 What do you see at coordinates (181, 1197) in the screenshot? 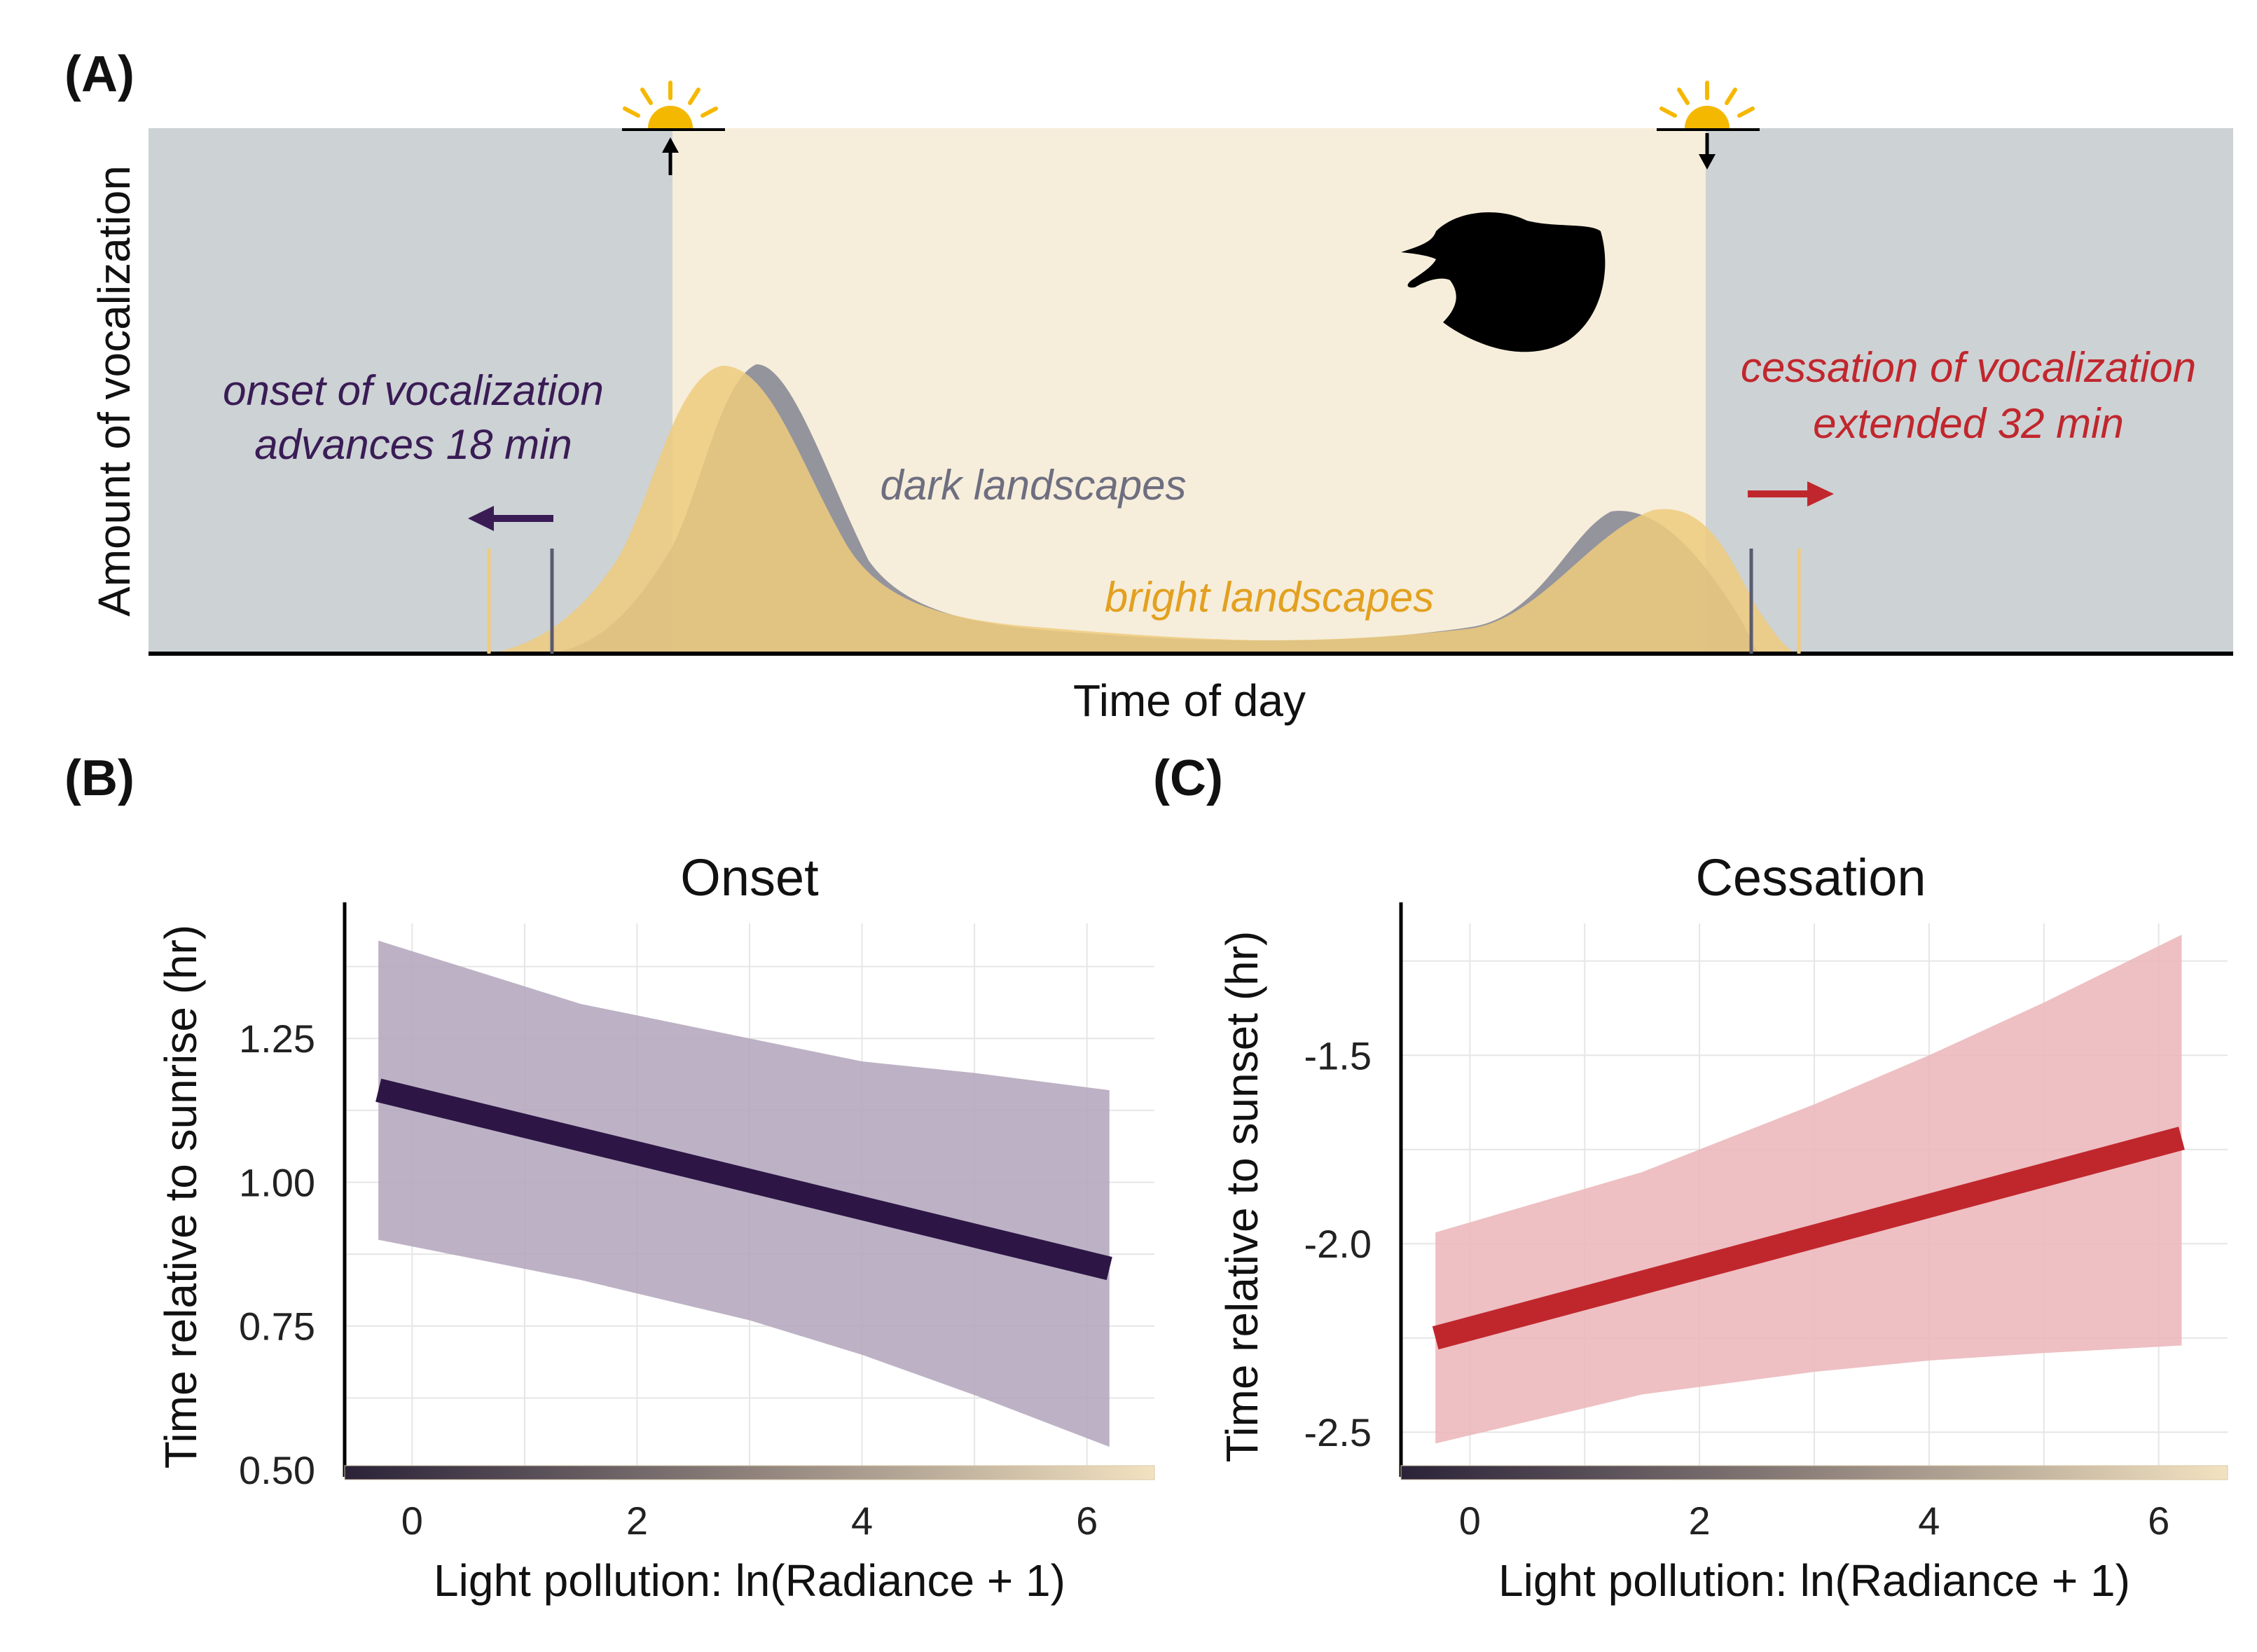
I see `onset-y-axis-title: Time relative to sunrise (hr)` at bounding box center [181, 1197].